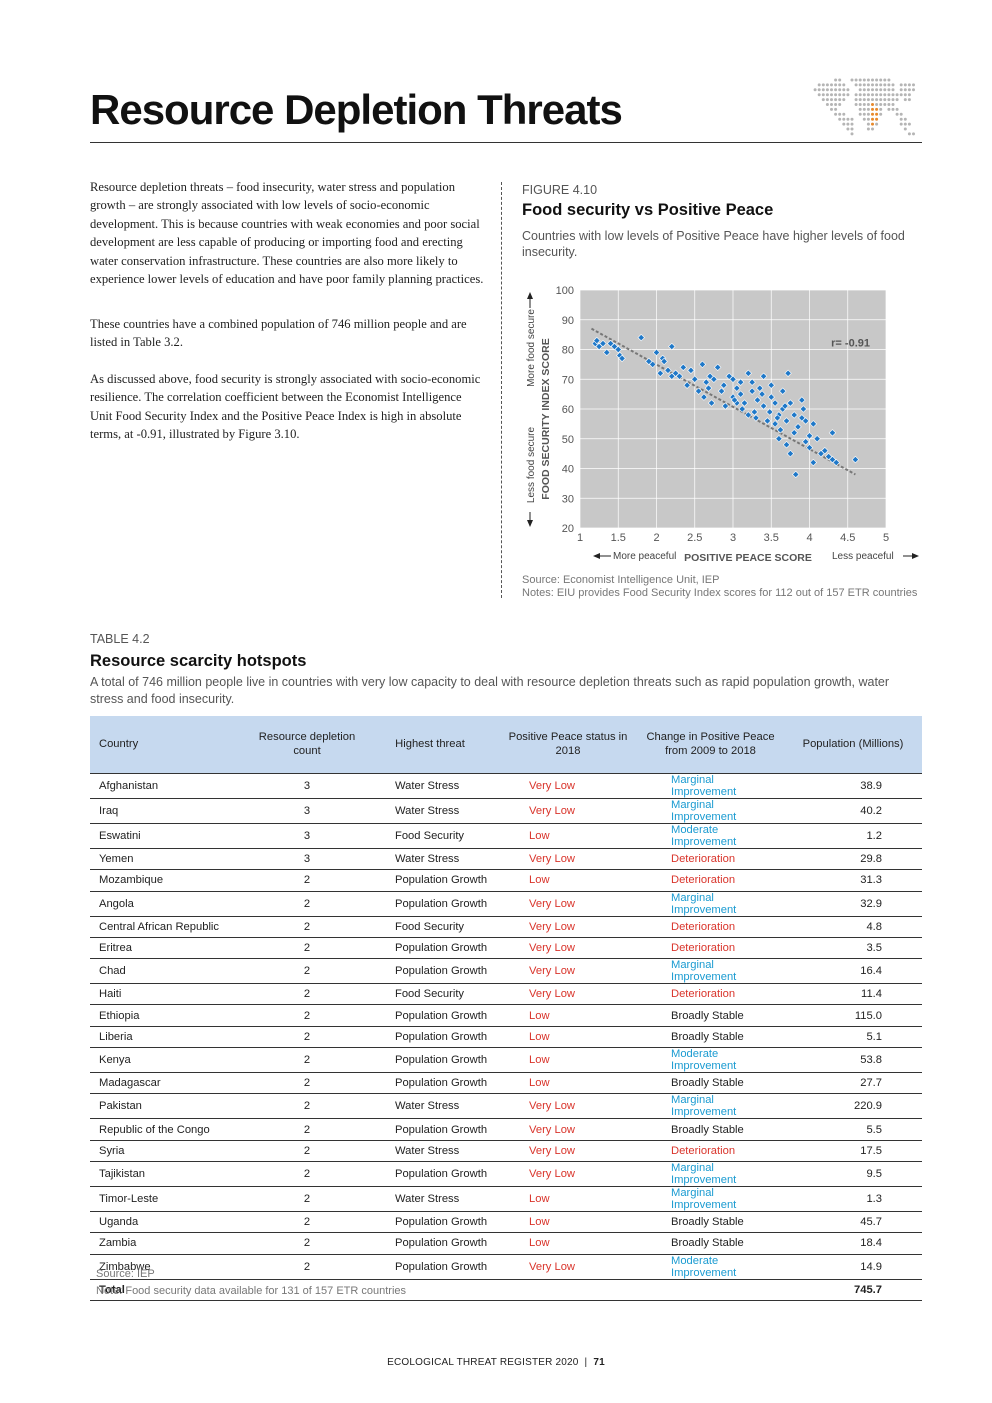 The width and height of the screenshot is (992, 1403). What do you see at coordinates (853, 811) in the screenshot?
I see `cell-pop: 40.2` at bounding box center [853, 811].